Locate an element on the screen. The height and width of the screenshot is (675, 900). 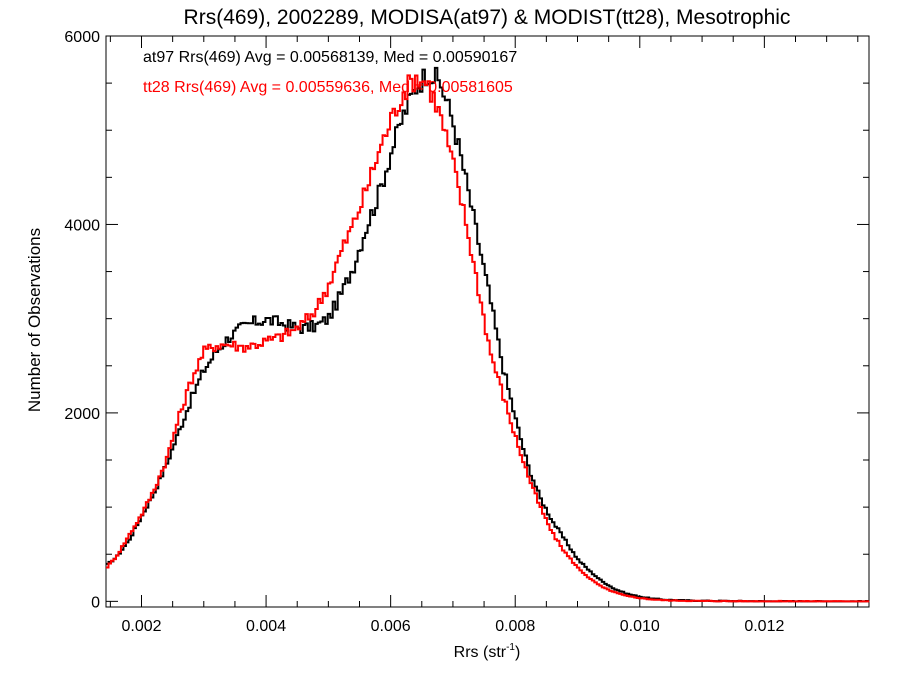
x-axis-label-close: ) is located at coordinates (517, 652).